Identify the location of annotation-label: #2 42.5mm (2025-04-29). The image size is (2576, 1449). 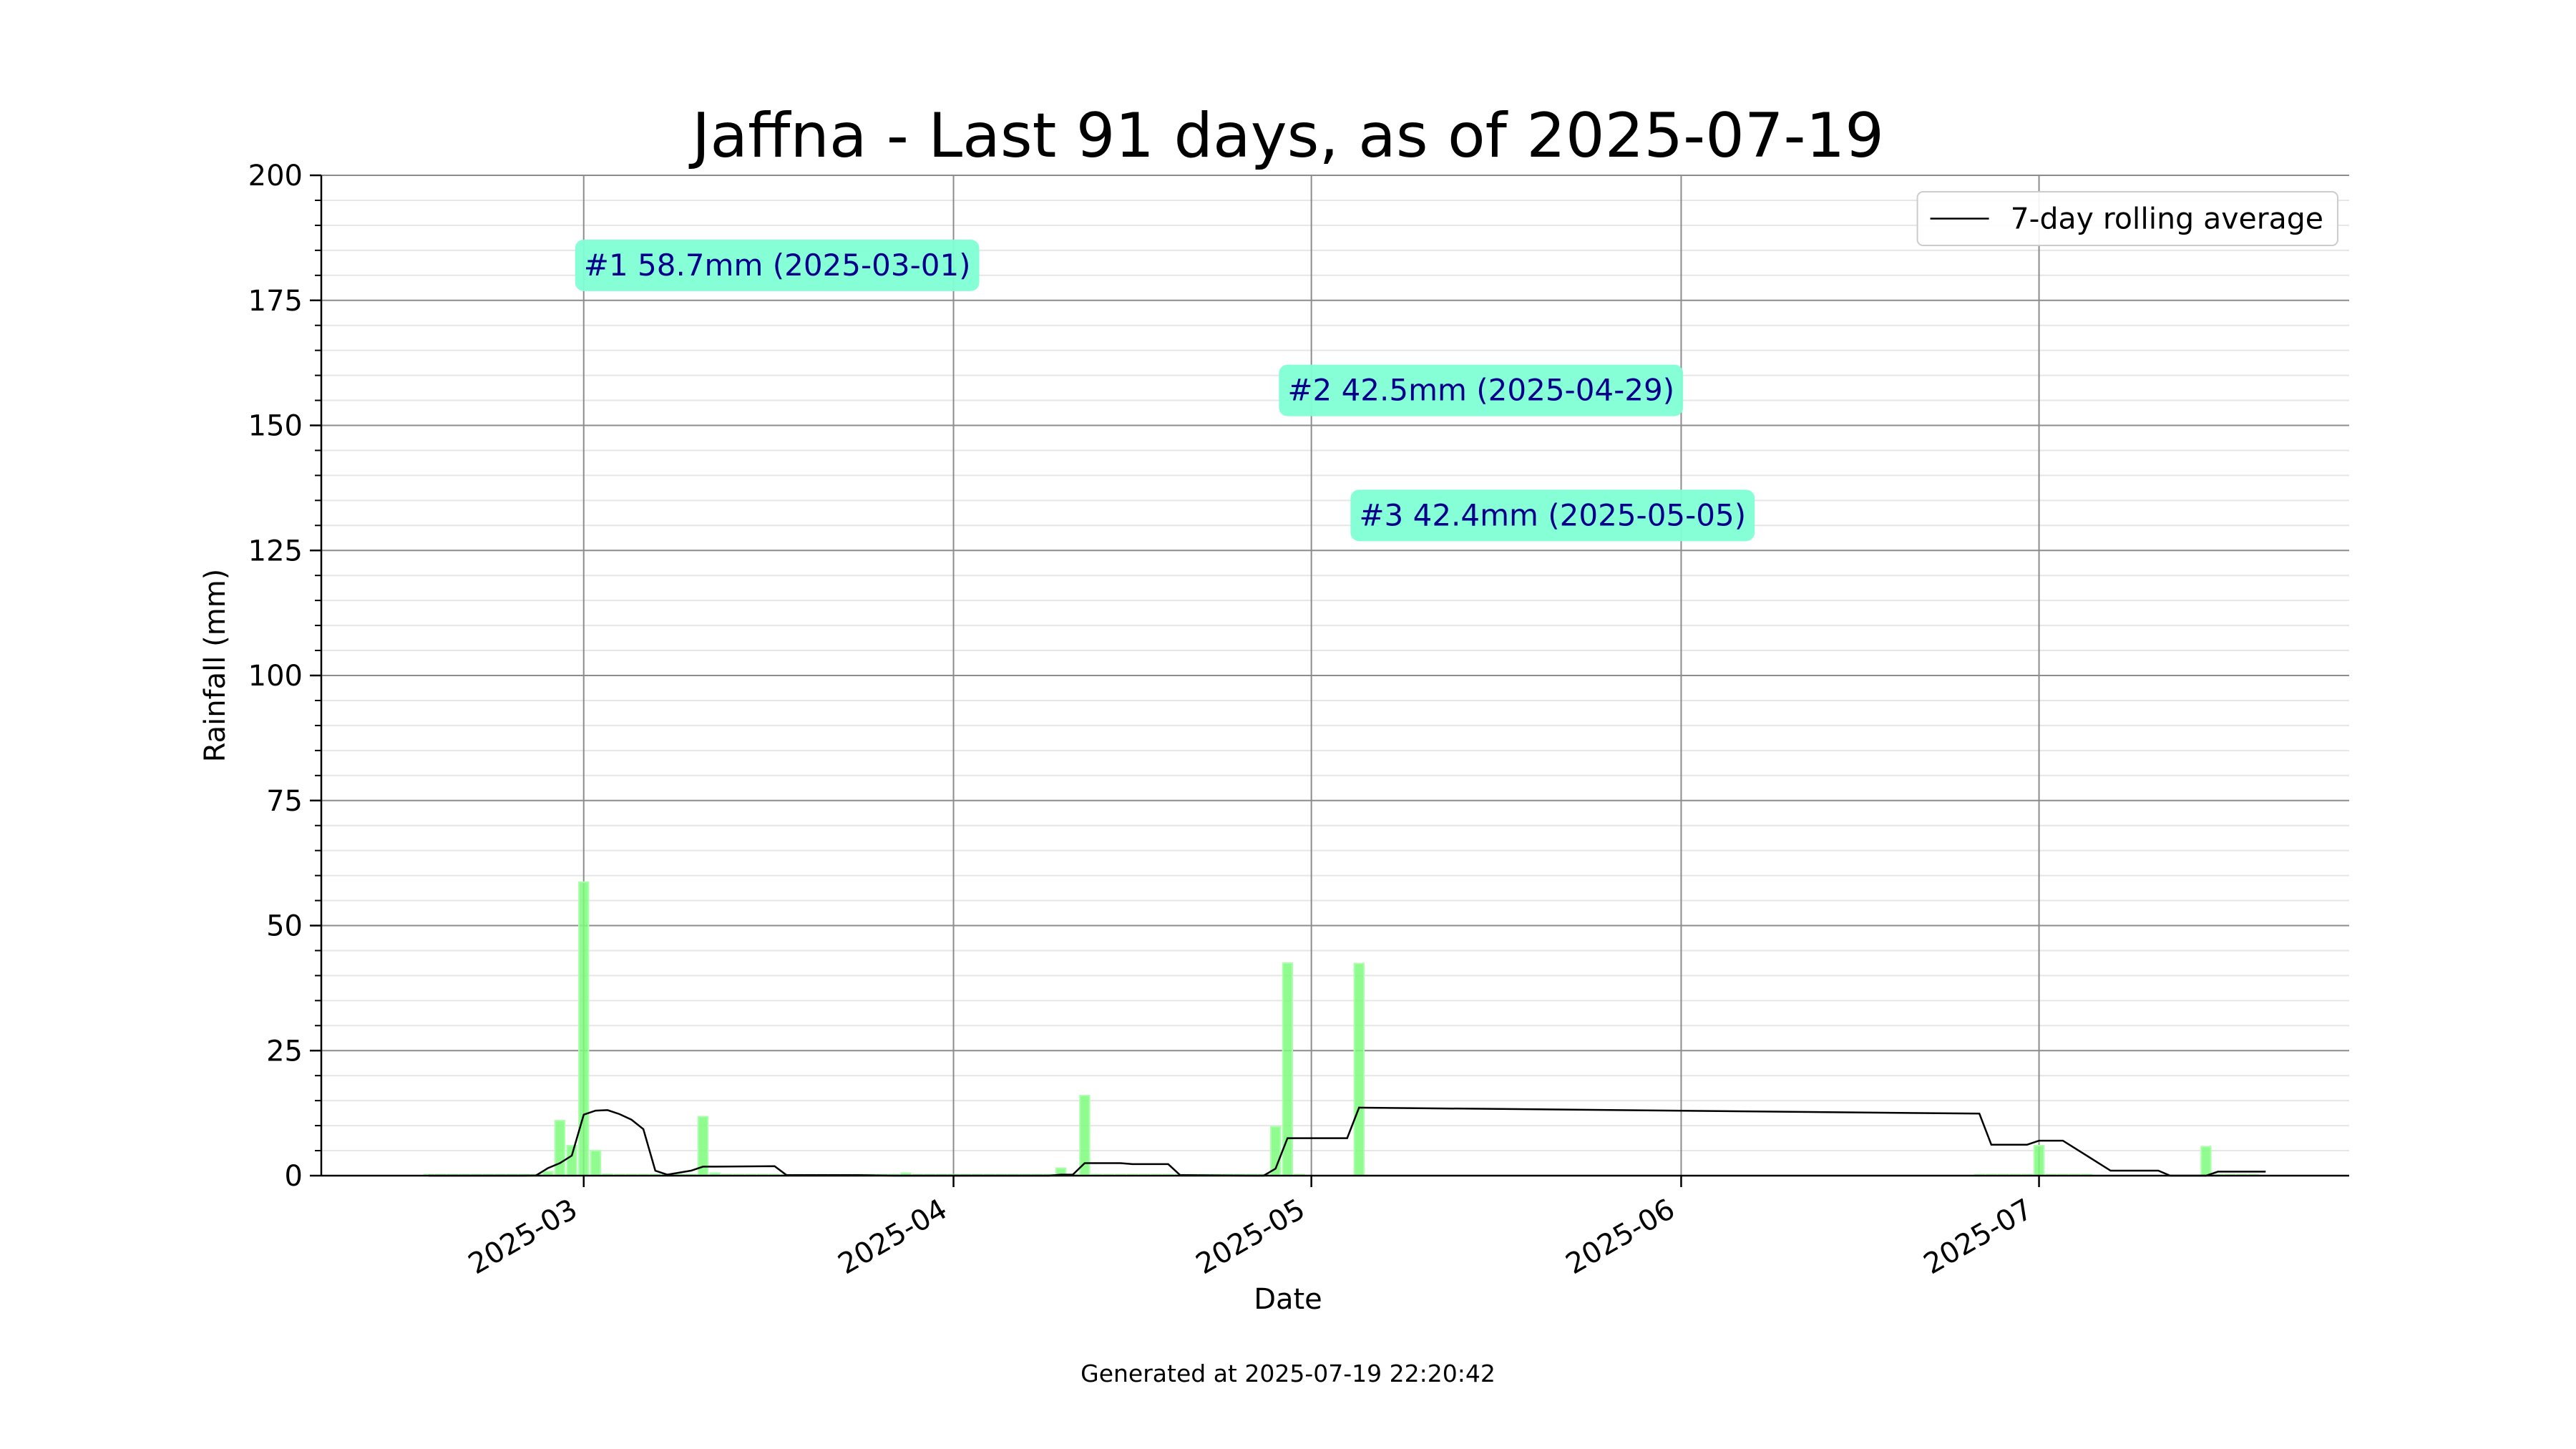
(1480, 390).